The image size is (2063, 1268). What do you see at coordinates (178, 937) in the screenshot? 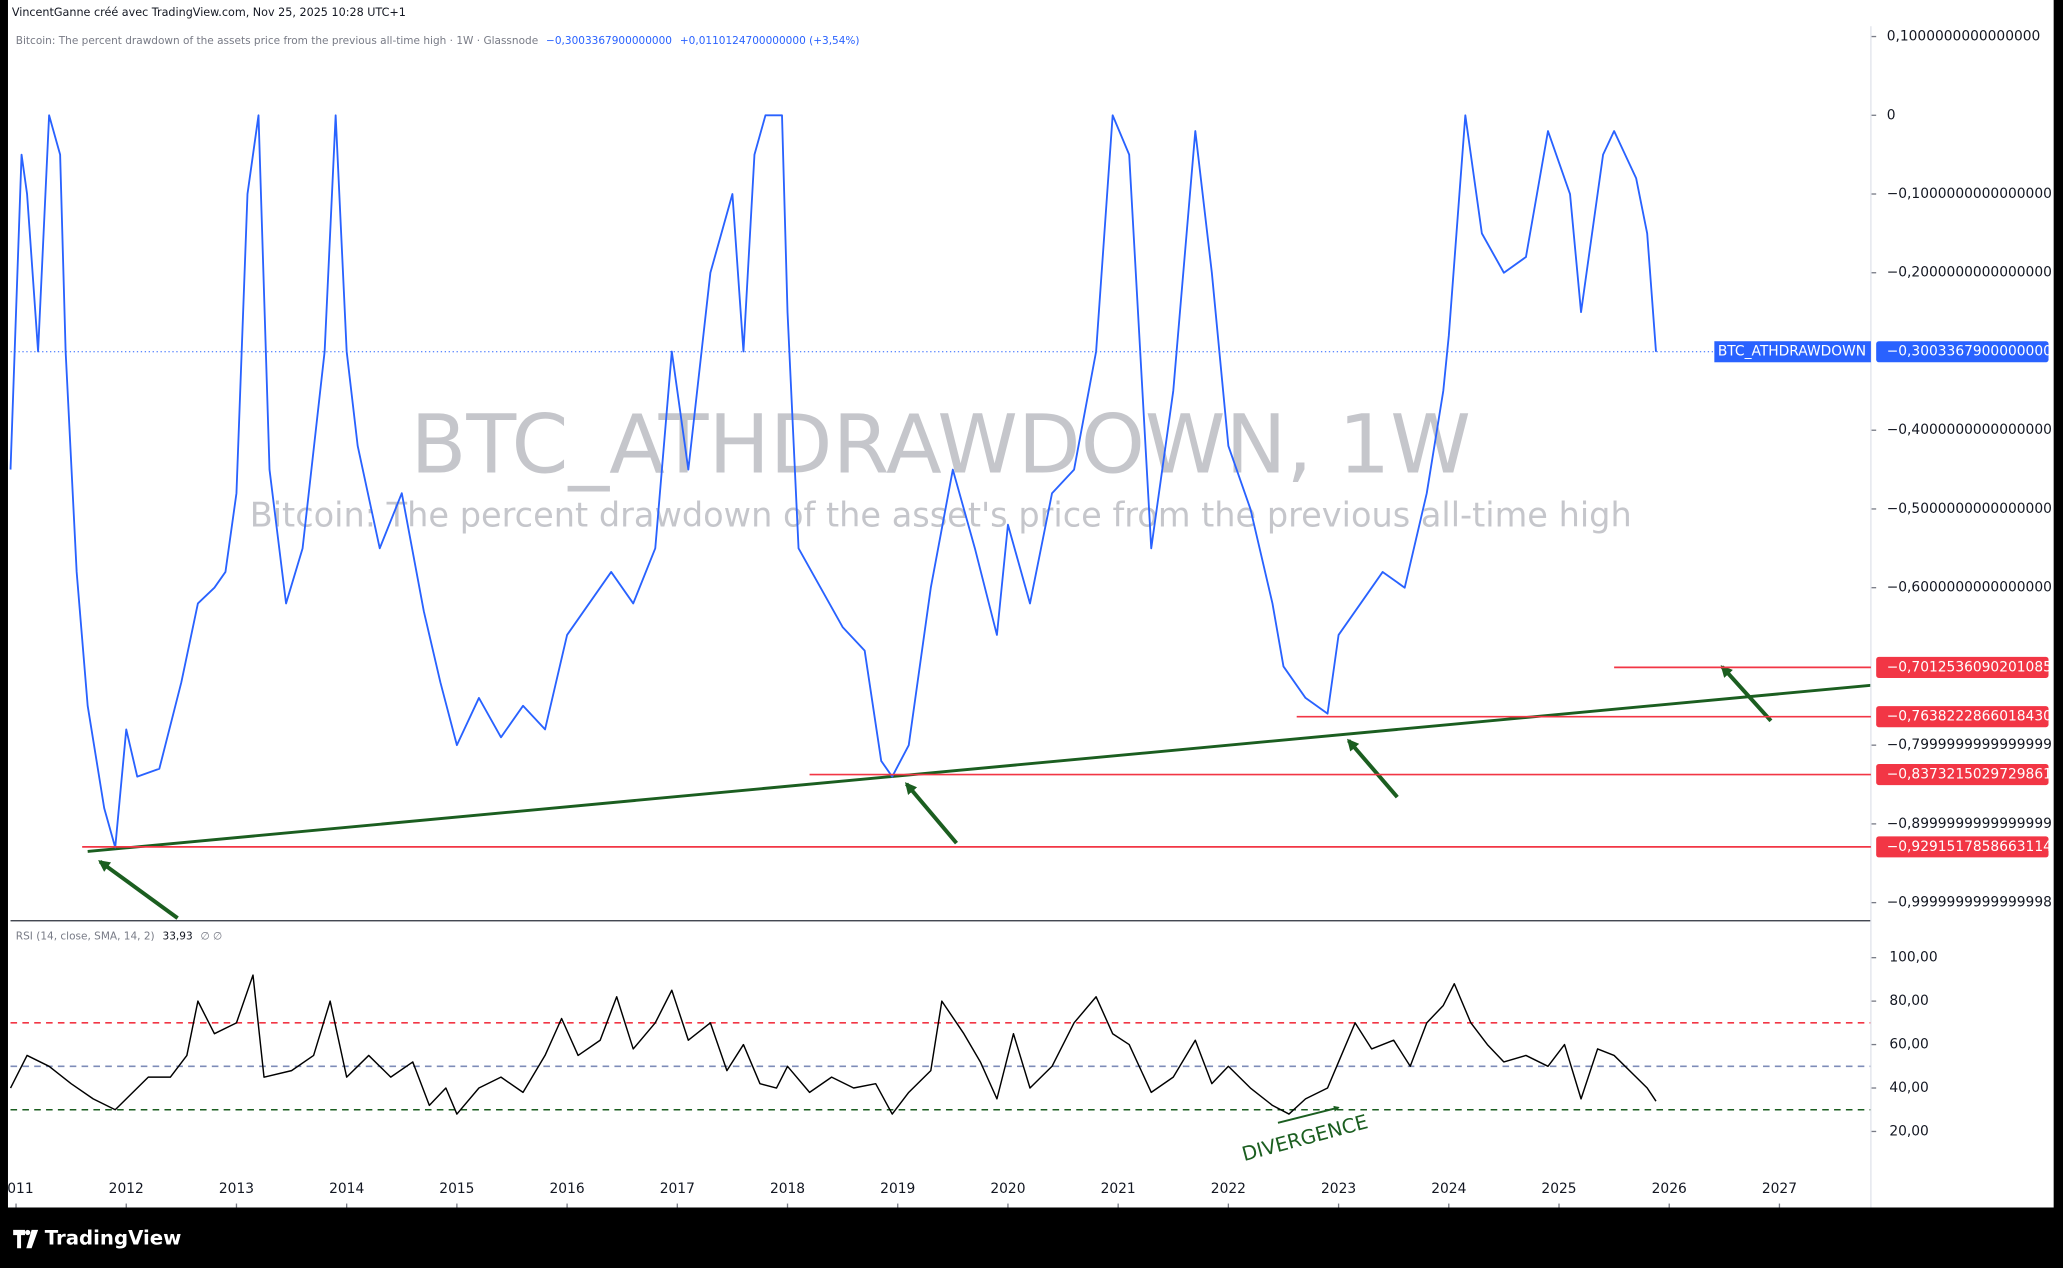
I see `rsi-legend-value: 33,93` at bounding box center [178, 937].